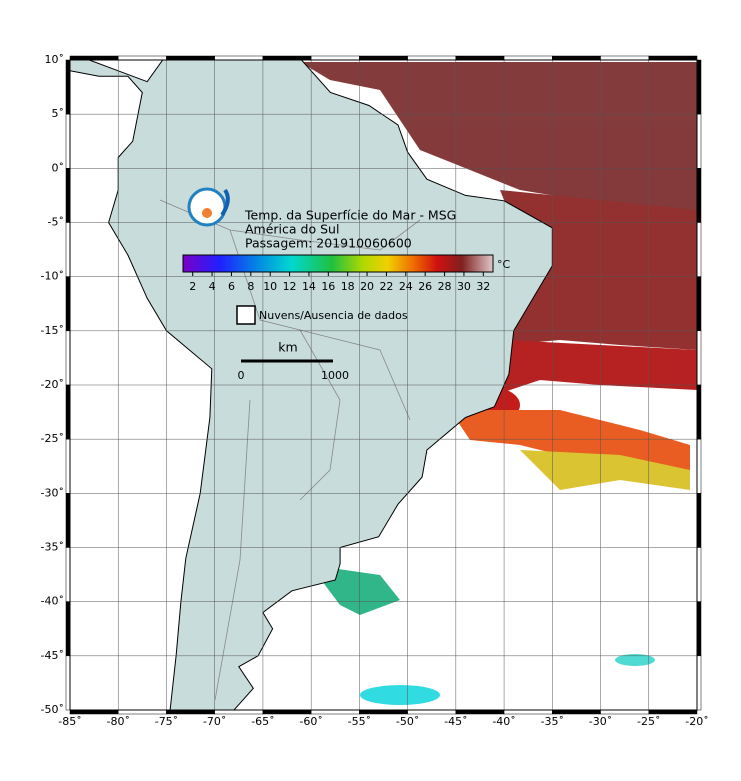  I want to click on y-tick-label: -5˚, so click(56, 222).